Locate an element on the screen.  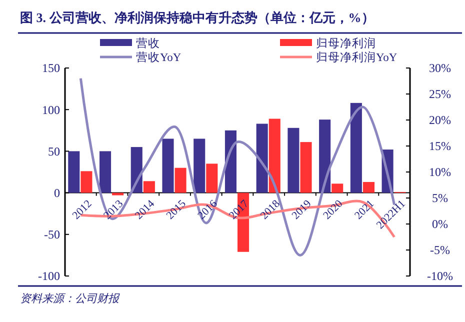
y2-tick-label: 5% is located at coordinates (440, 198).